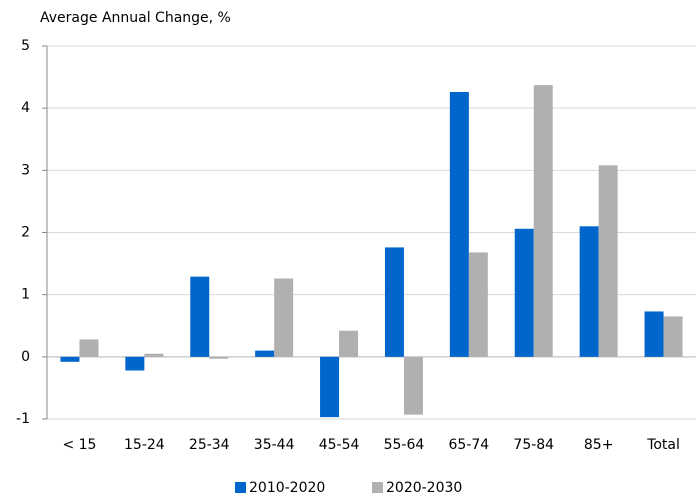 The width and height of the screenshot is (696, 503). I want to click on y-tick-label: 2, so click(25, 233).